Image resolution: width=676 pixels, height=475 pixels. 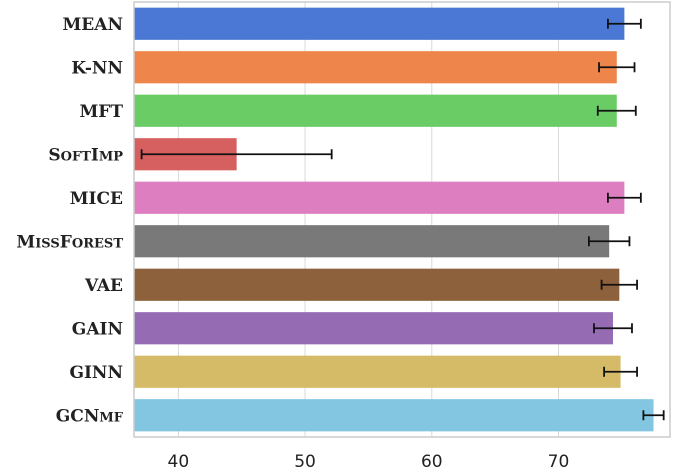 I want to click on category-label-gain: GAIN, so click(x=97, y=329).